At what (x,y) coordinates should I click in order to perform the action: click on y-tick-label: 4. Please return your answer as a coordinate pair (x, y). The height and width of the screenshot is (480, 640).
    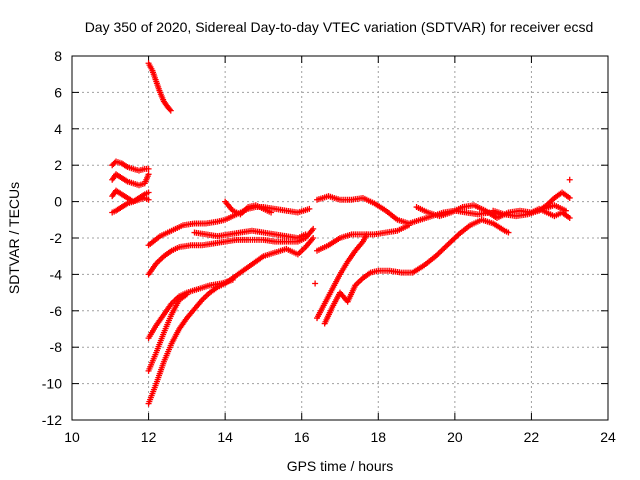
    Looking at the image, I should click on (58, 129).